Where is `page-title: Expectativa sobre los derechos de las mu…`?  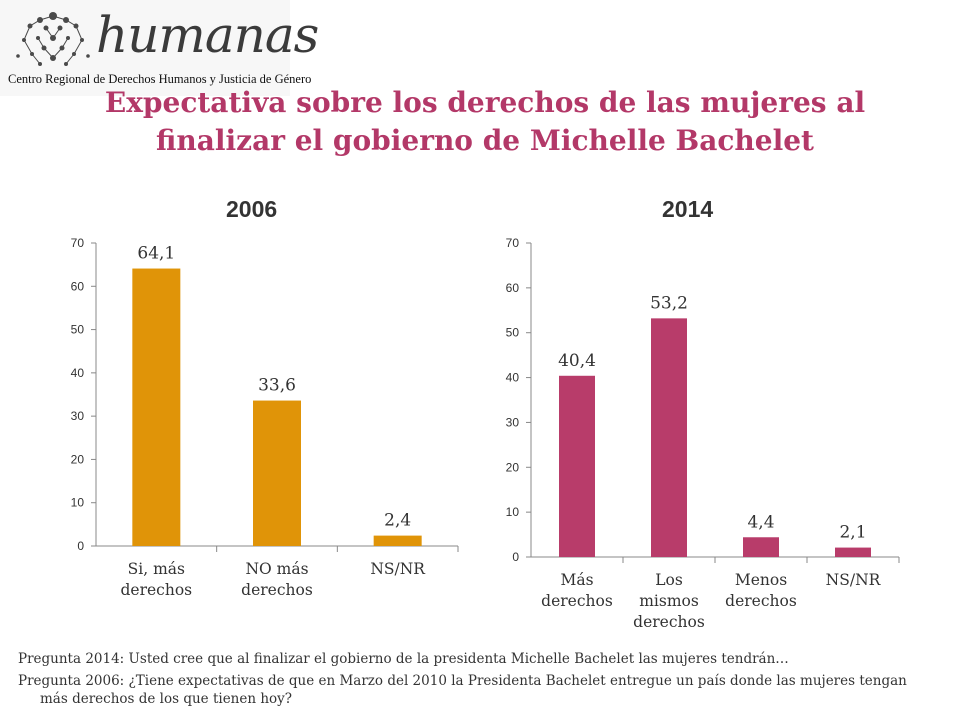 page-title: Expectativa sobre los derechos de las mu… is located at coordinates (485, 121).